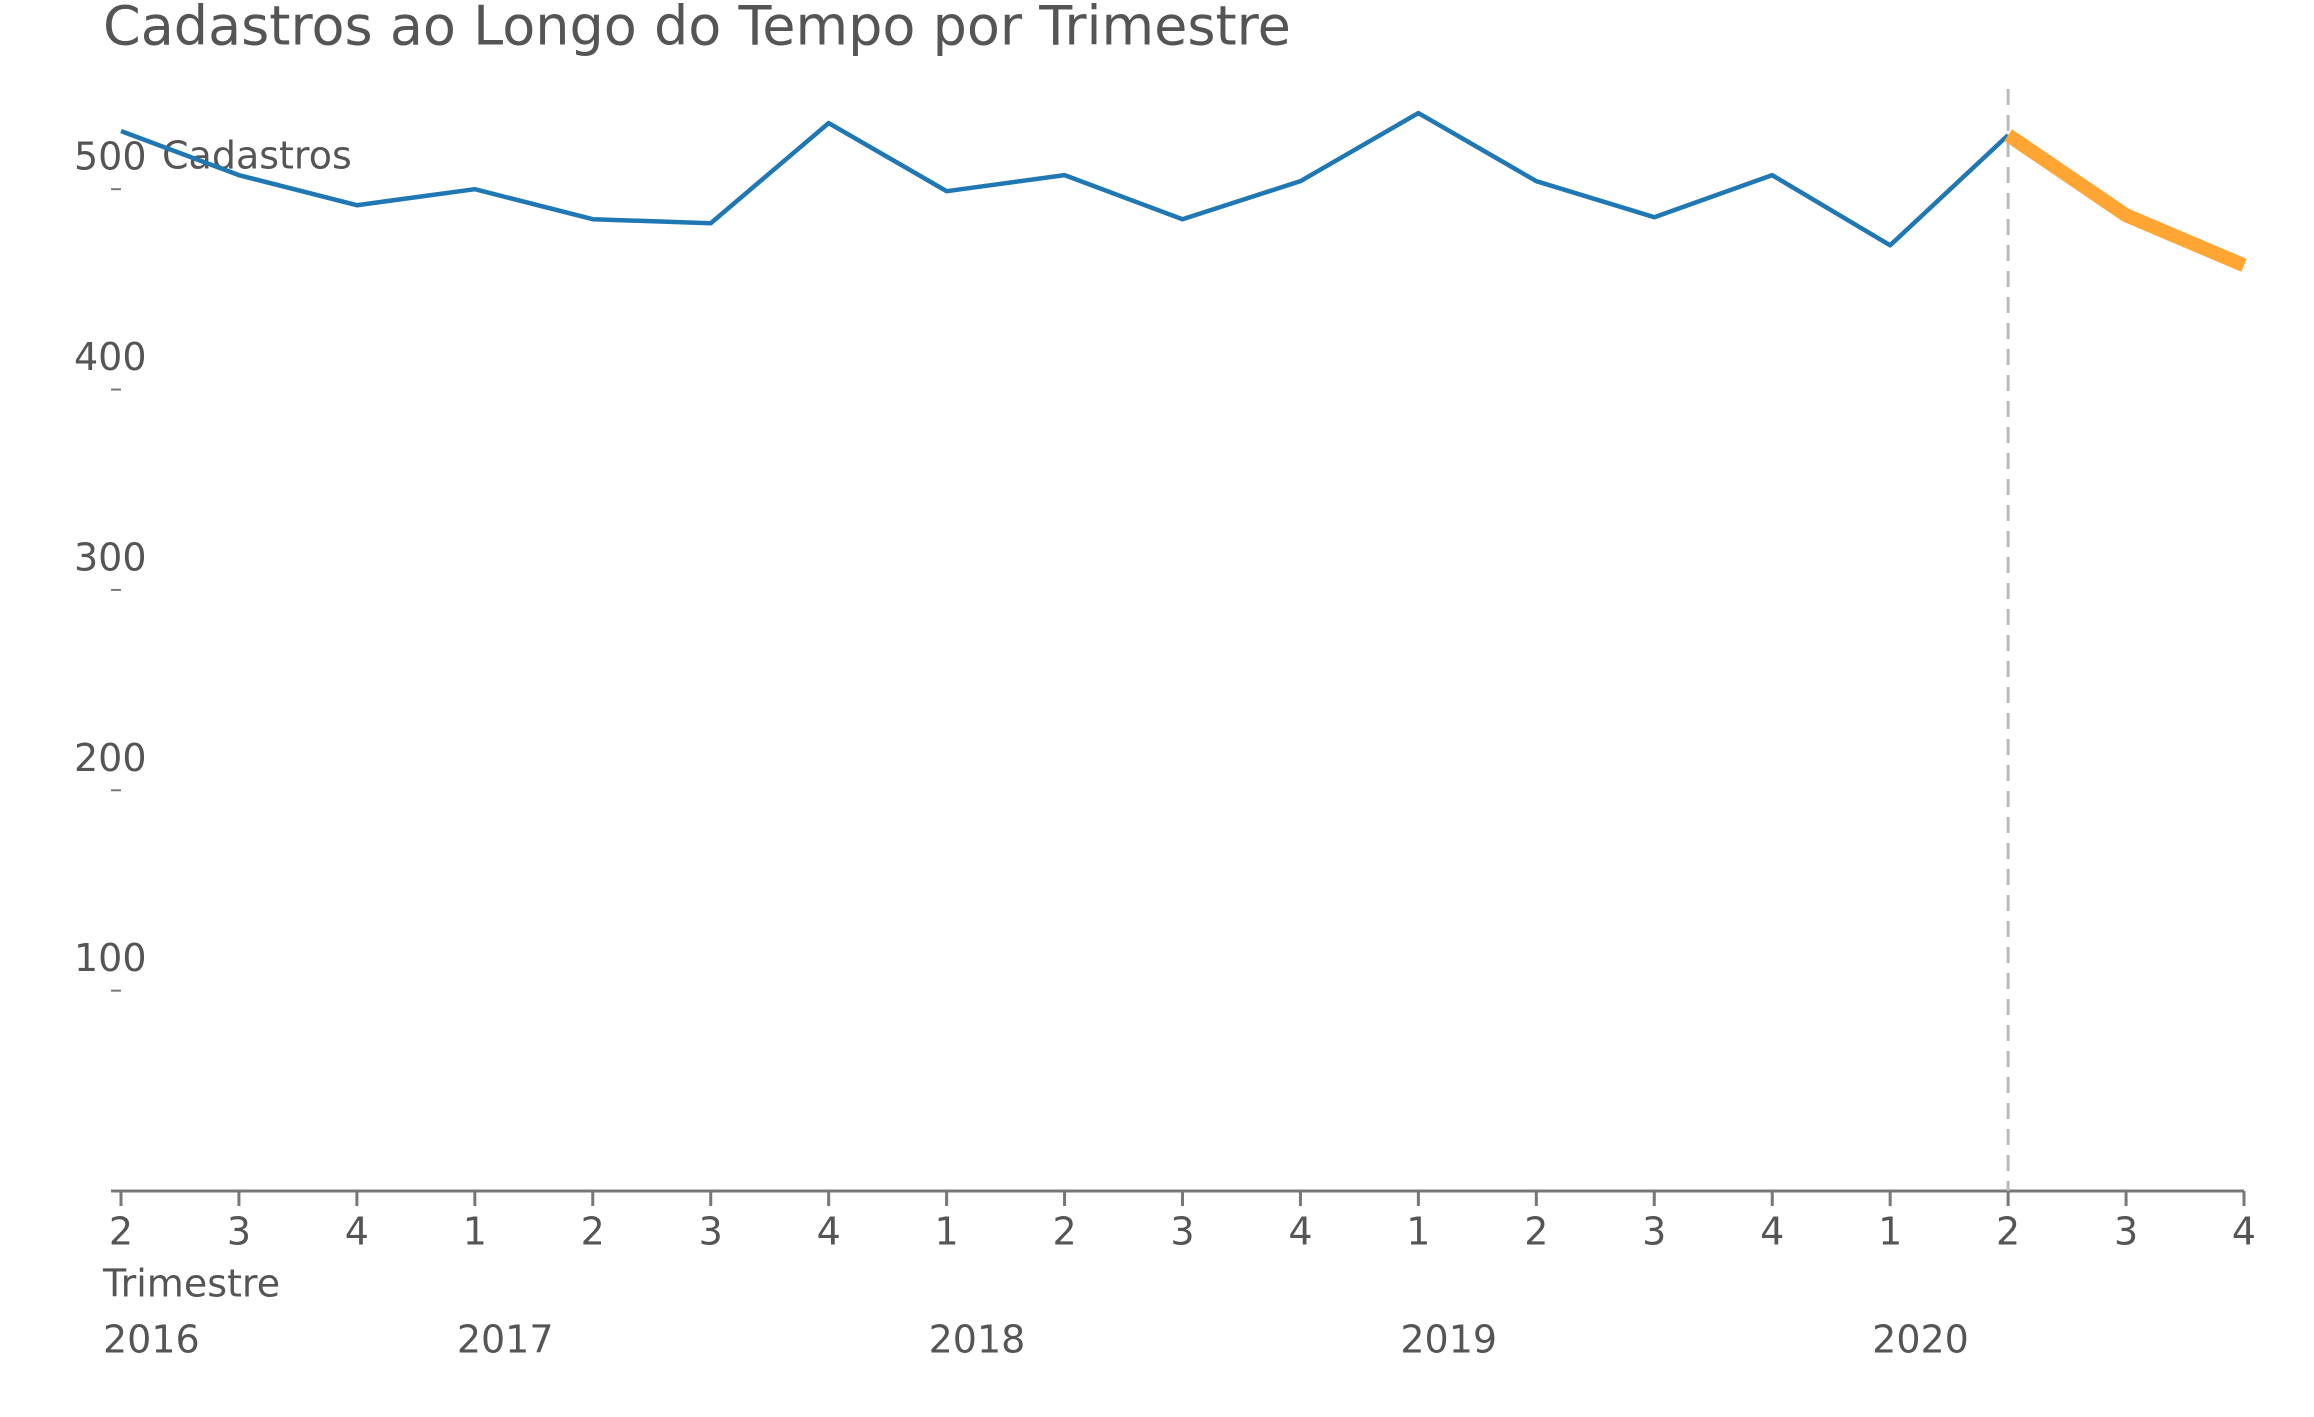 Image resolution: width=2314 pixels, height=1417 pixels. Describe the element at coordinates (110, 758) in the screenshot. I see `y-tick-label: 200` at that location.